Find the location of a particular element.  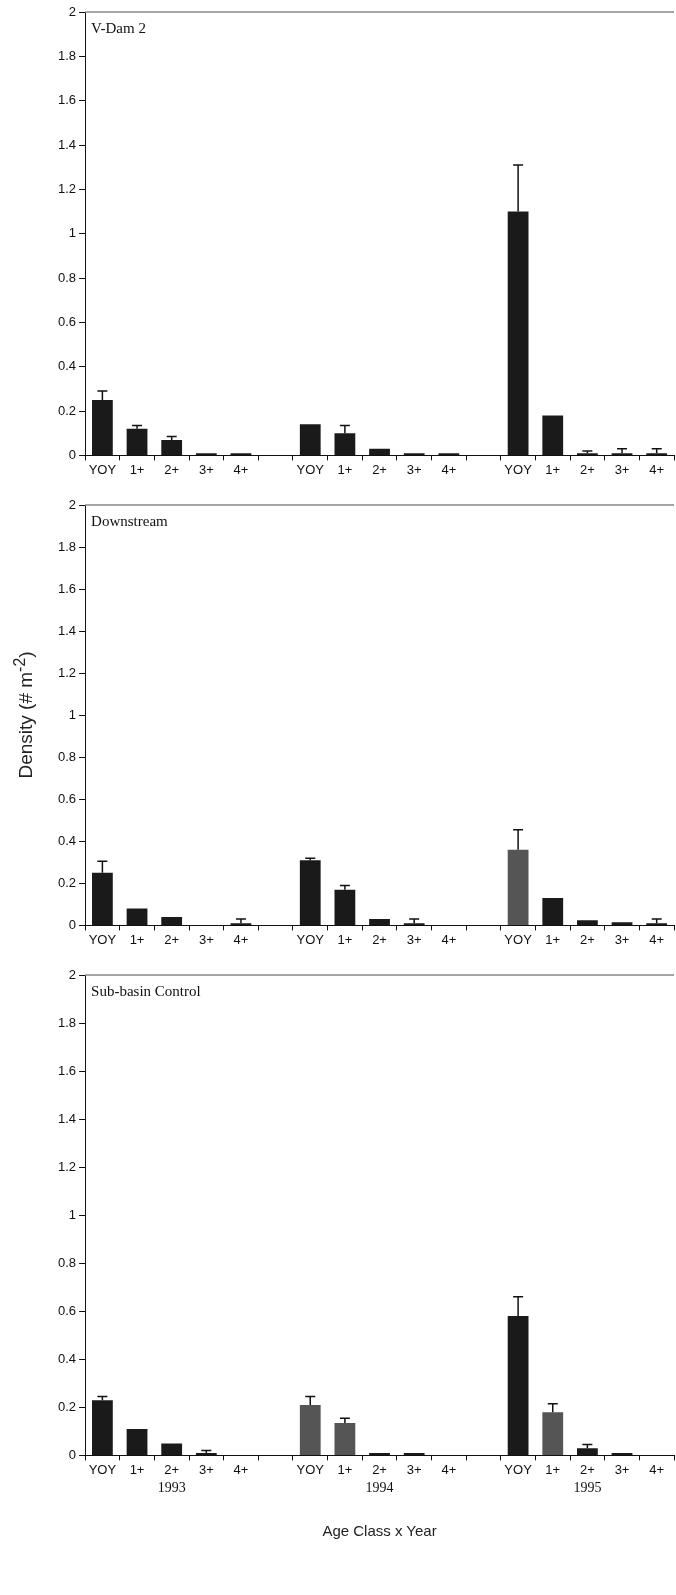

text: 1993 is located at coordinates (171, 1488).